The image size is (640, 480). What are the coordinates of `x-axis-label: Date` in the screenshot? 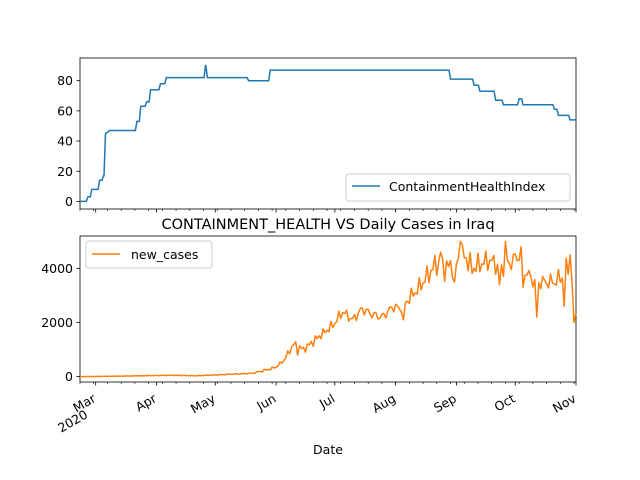 It's located at (328, 449).